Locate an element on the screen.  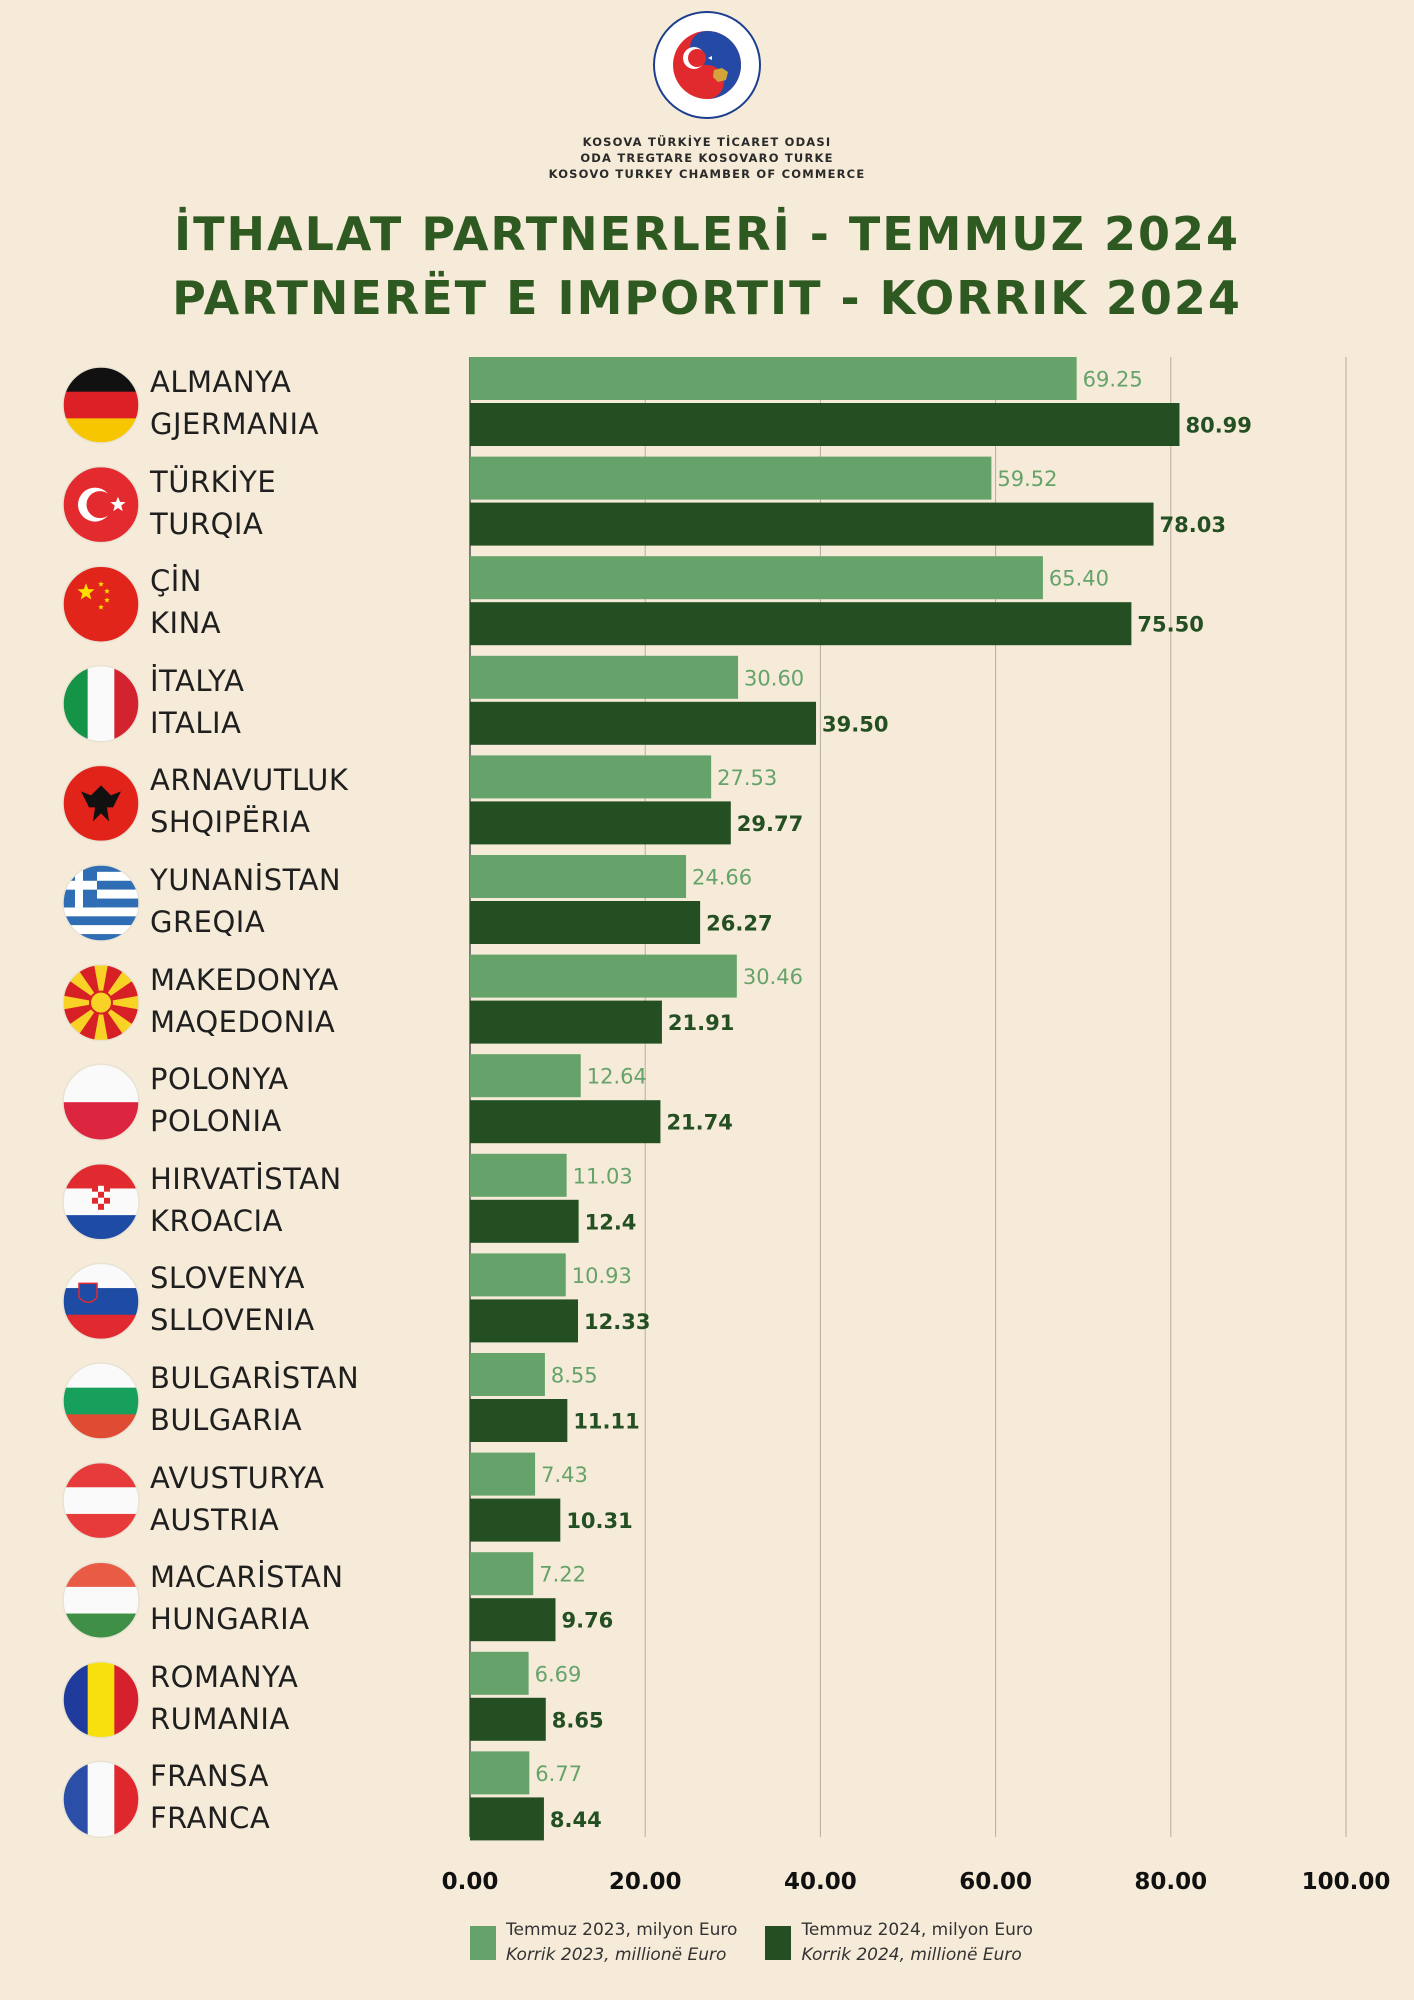
legend-swatch-2023 is located at coordinates (483, 1943).